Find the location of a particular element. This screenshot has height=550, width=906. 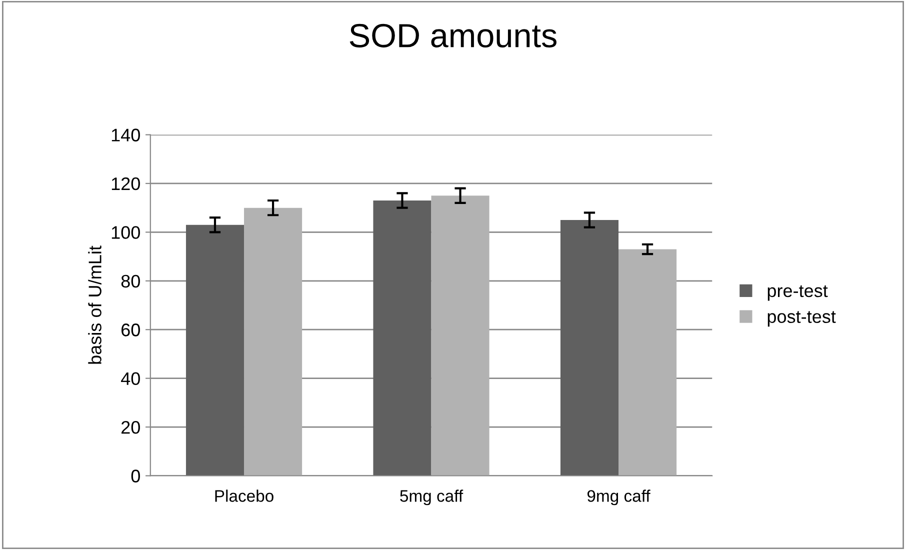

chart-title: SOD amounts is located at coordinates (453, 36).